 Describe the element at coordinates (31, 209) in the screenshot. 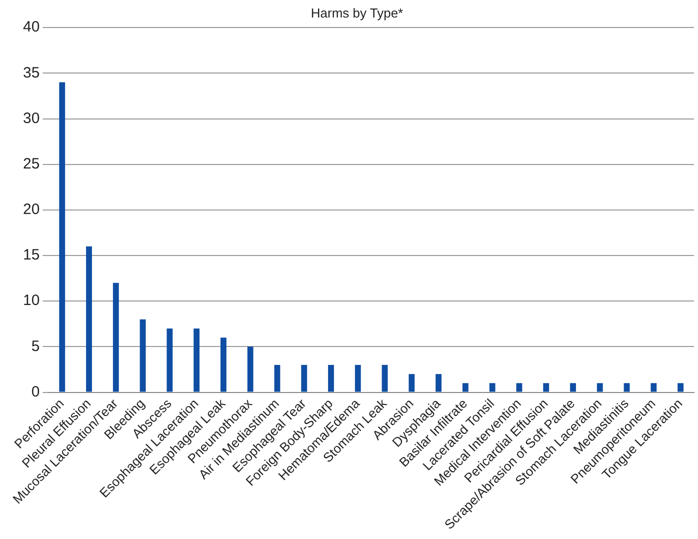

I see `y-tick-label: 20` at that location.